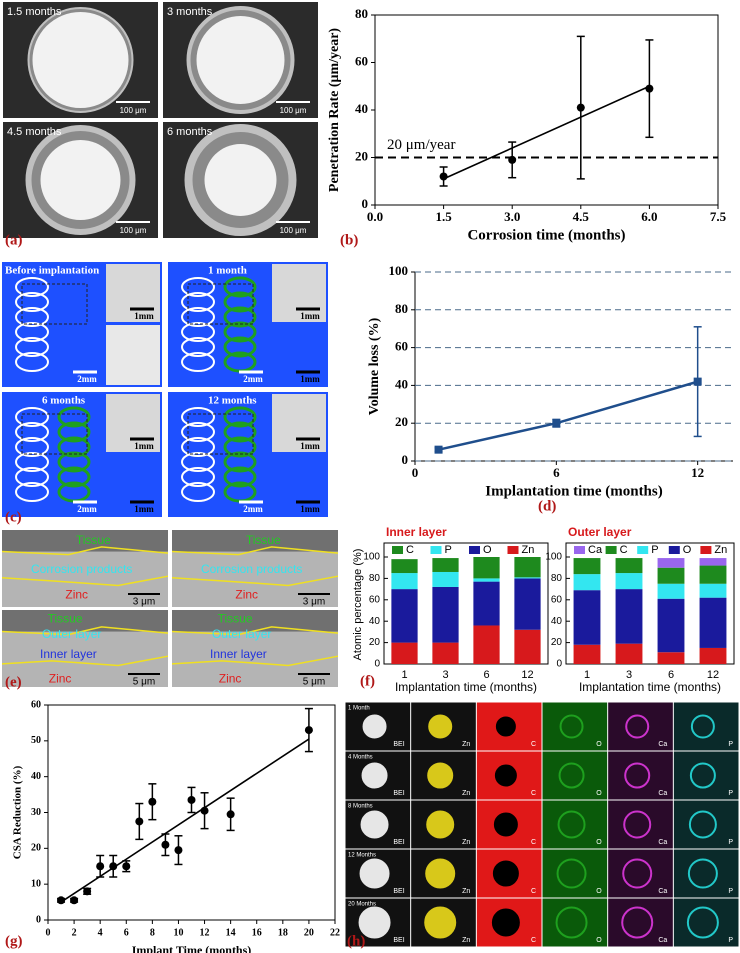 The width and height of the screenshot is (740, 953). What do you see at coordinates (68, 654) in the screenshot?
I see `region-label: Inner layer` at bounding box center [68, 654].